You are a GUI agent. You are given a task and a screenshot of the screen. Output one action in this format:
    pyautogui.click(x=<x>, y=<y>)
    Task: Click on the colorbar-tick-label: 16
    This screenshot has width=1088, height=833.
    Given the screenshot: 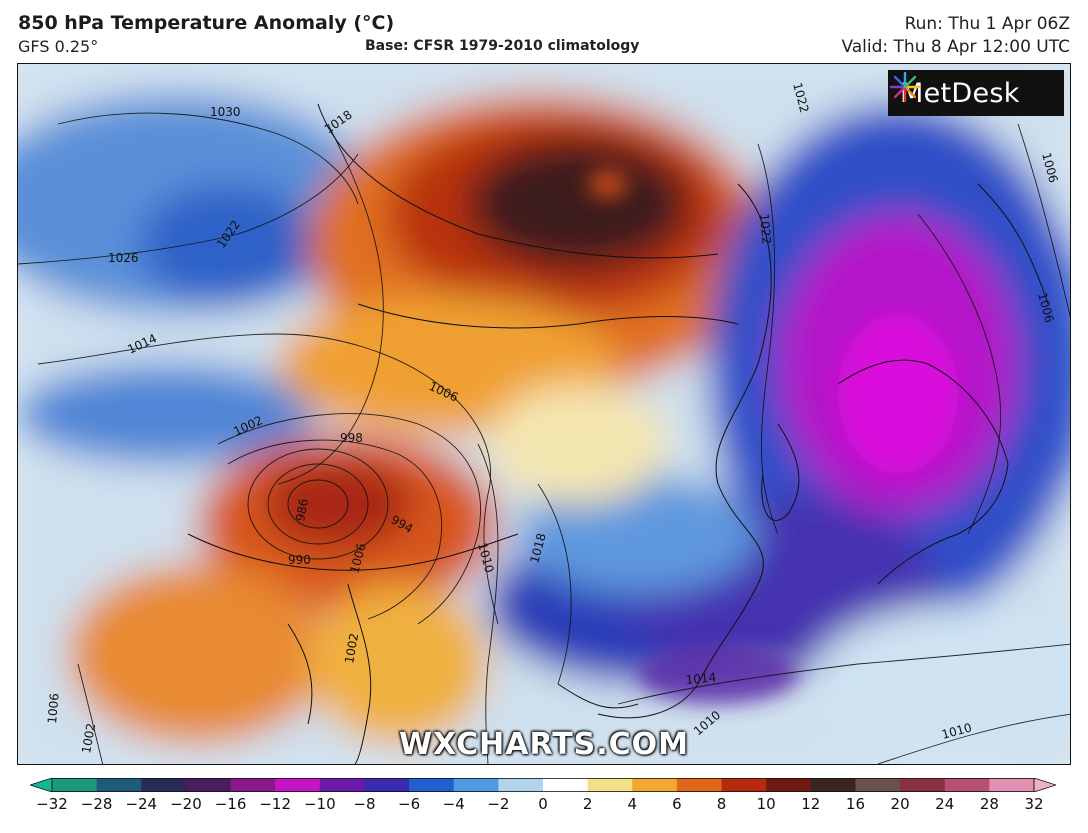 What is the action you would take?
    pyautogui.click(x=855, y=804)
    